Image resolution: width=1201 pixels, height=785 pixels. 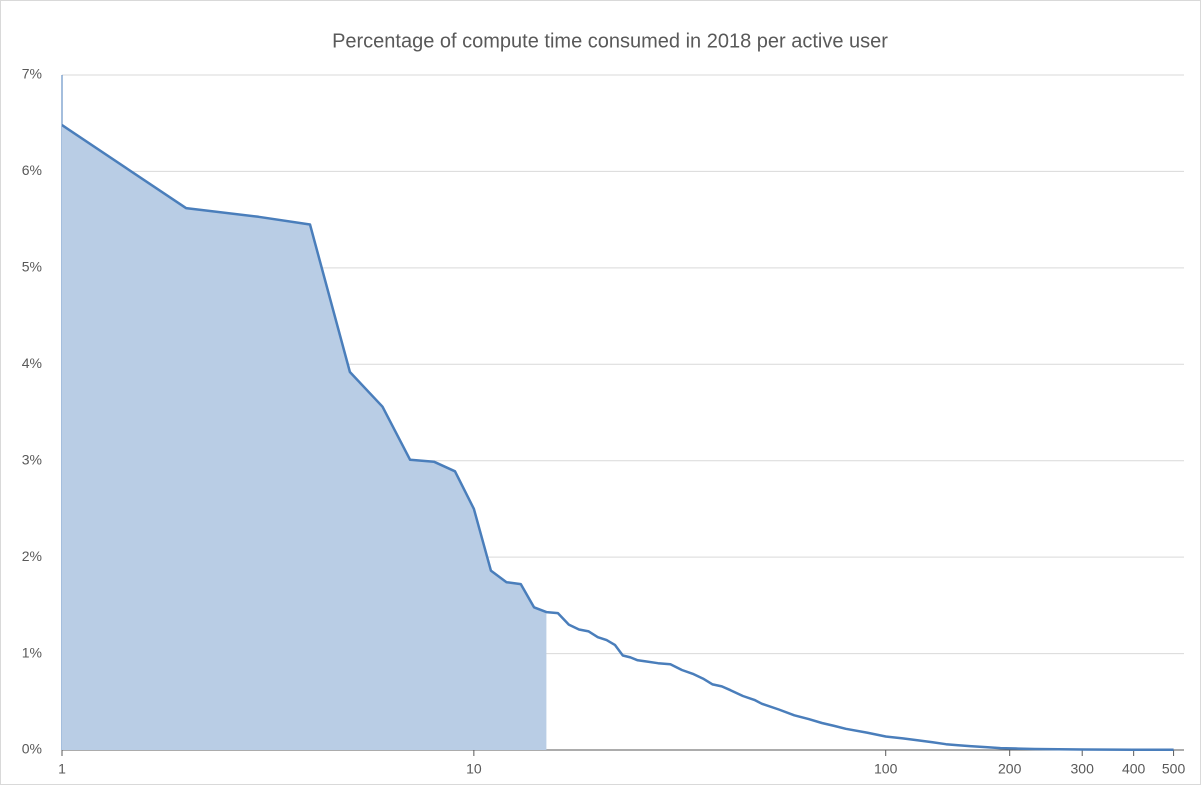 What do you see at coordinates (32, 459) in the screenshot?
I see `y-tick-label: 3%` at bounding box center [32, 459].